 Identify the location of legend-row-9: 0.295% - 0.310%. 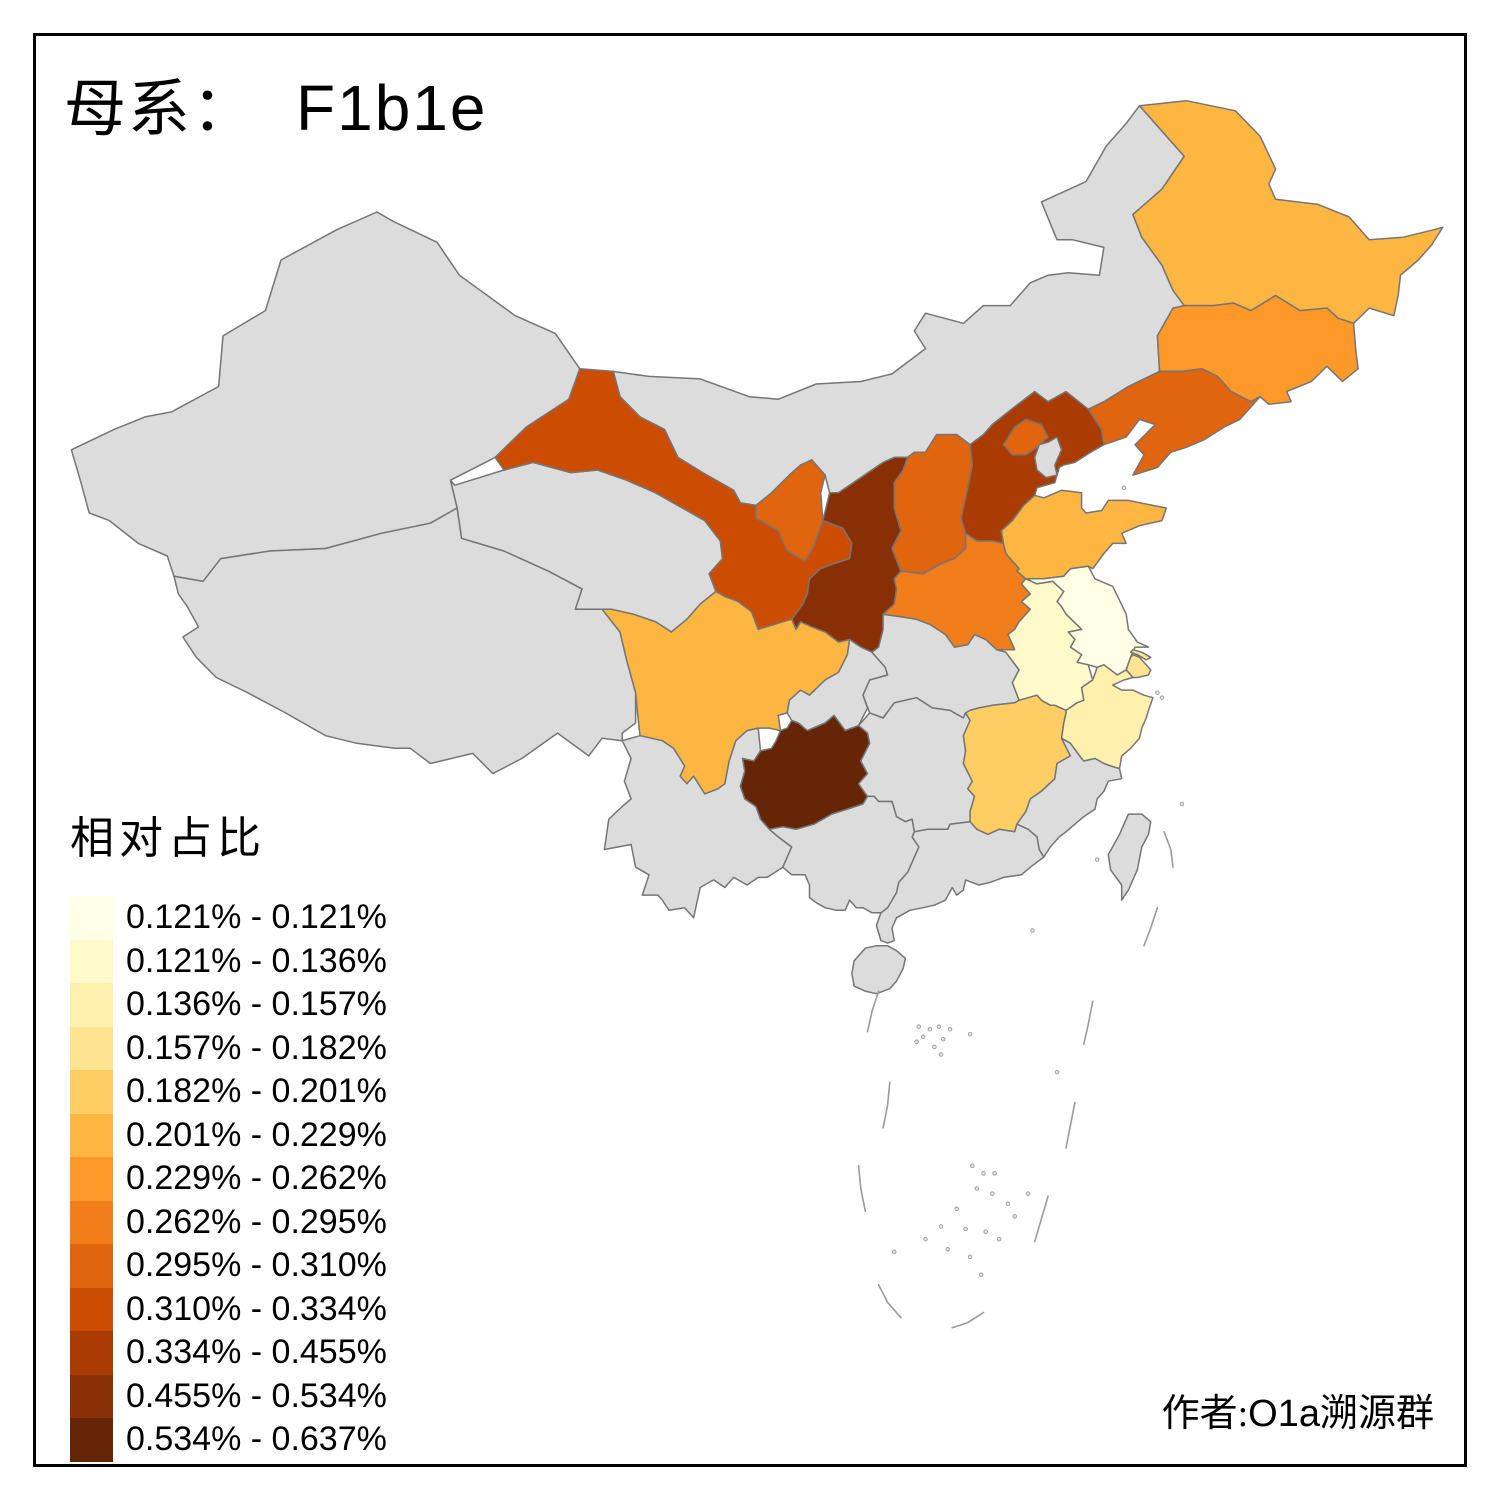
(228, 1266).